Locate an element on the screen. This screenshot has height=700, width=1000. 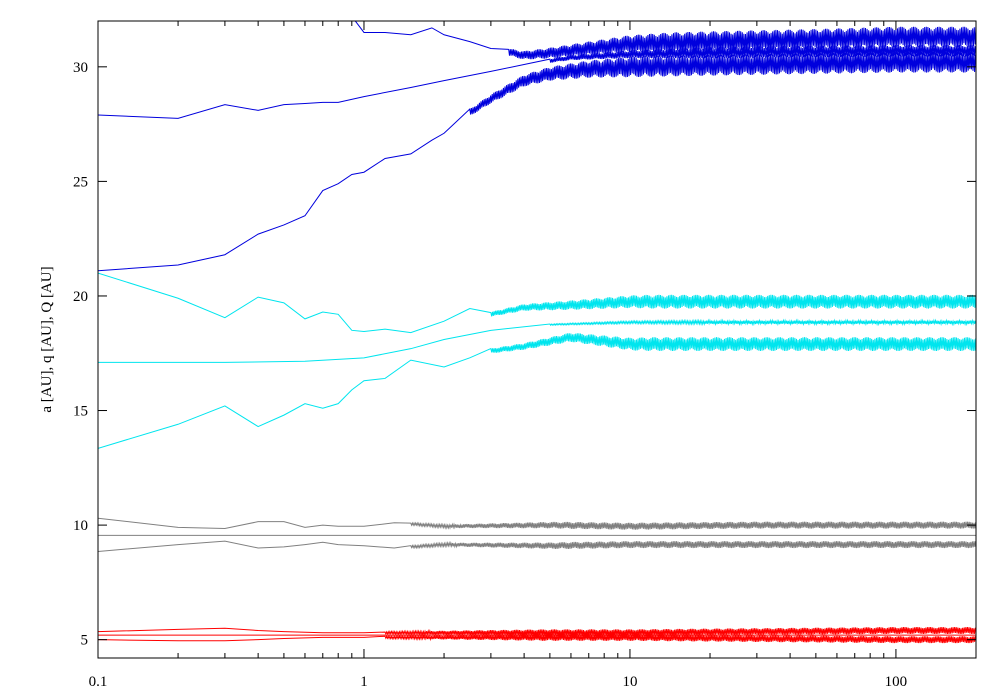
y-tick-label: 15 is located at coordinates (80, 412).